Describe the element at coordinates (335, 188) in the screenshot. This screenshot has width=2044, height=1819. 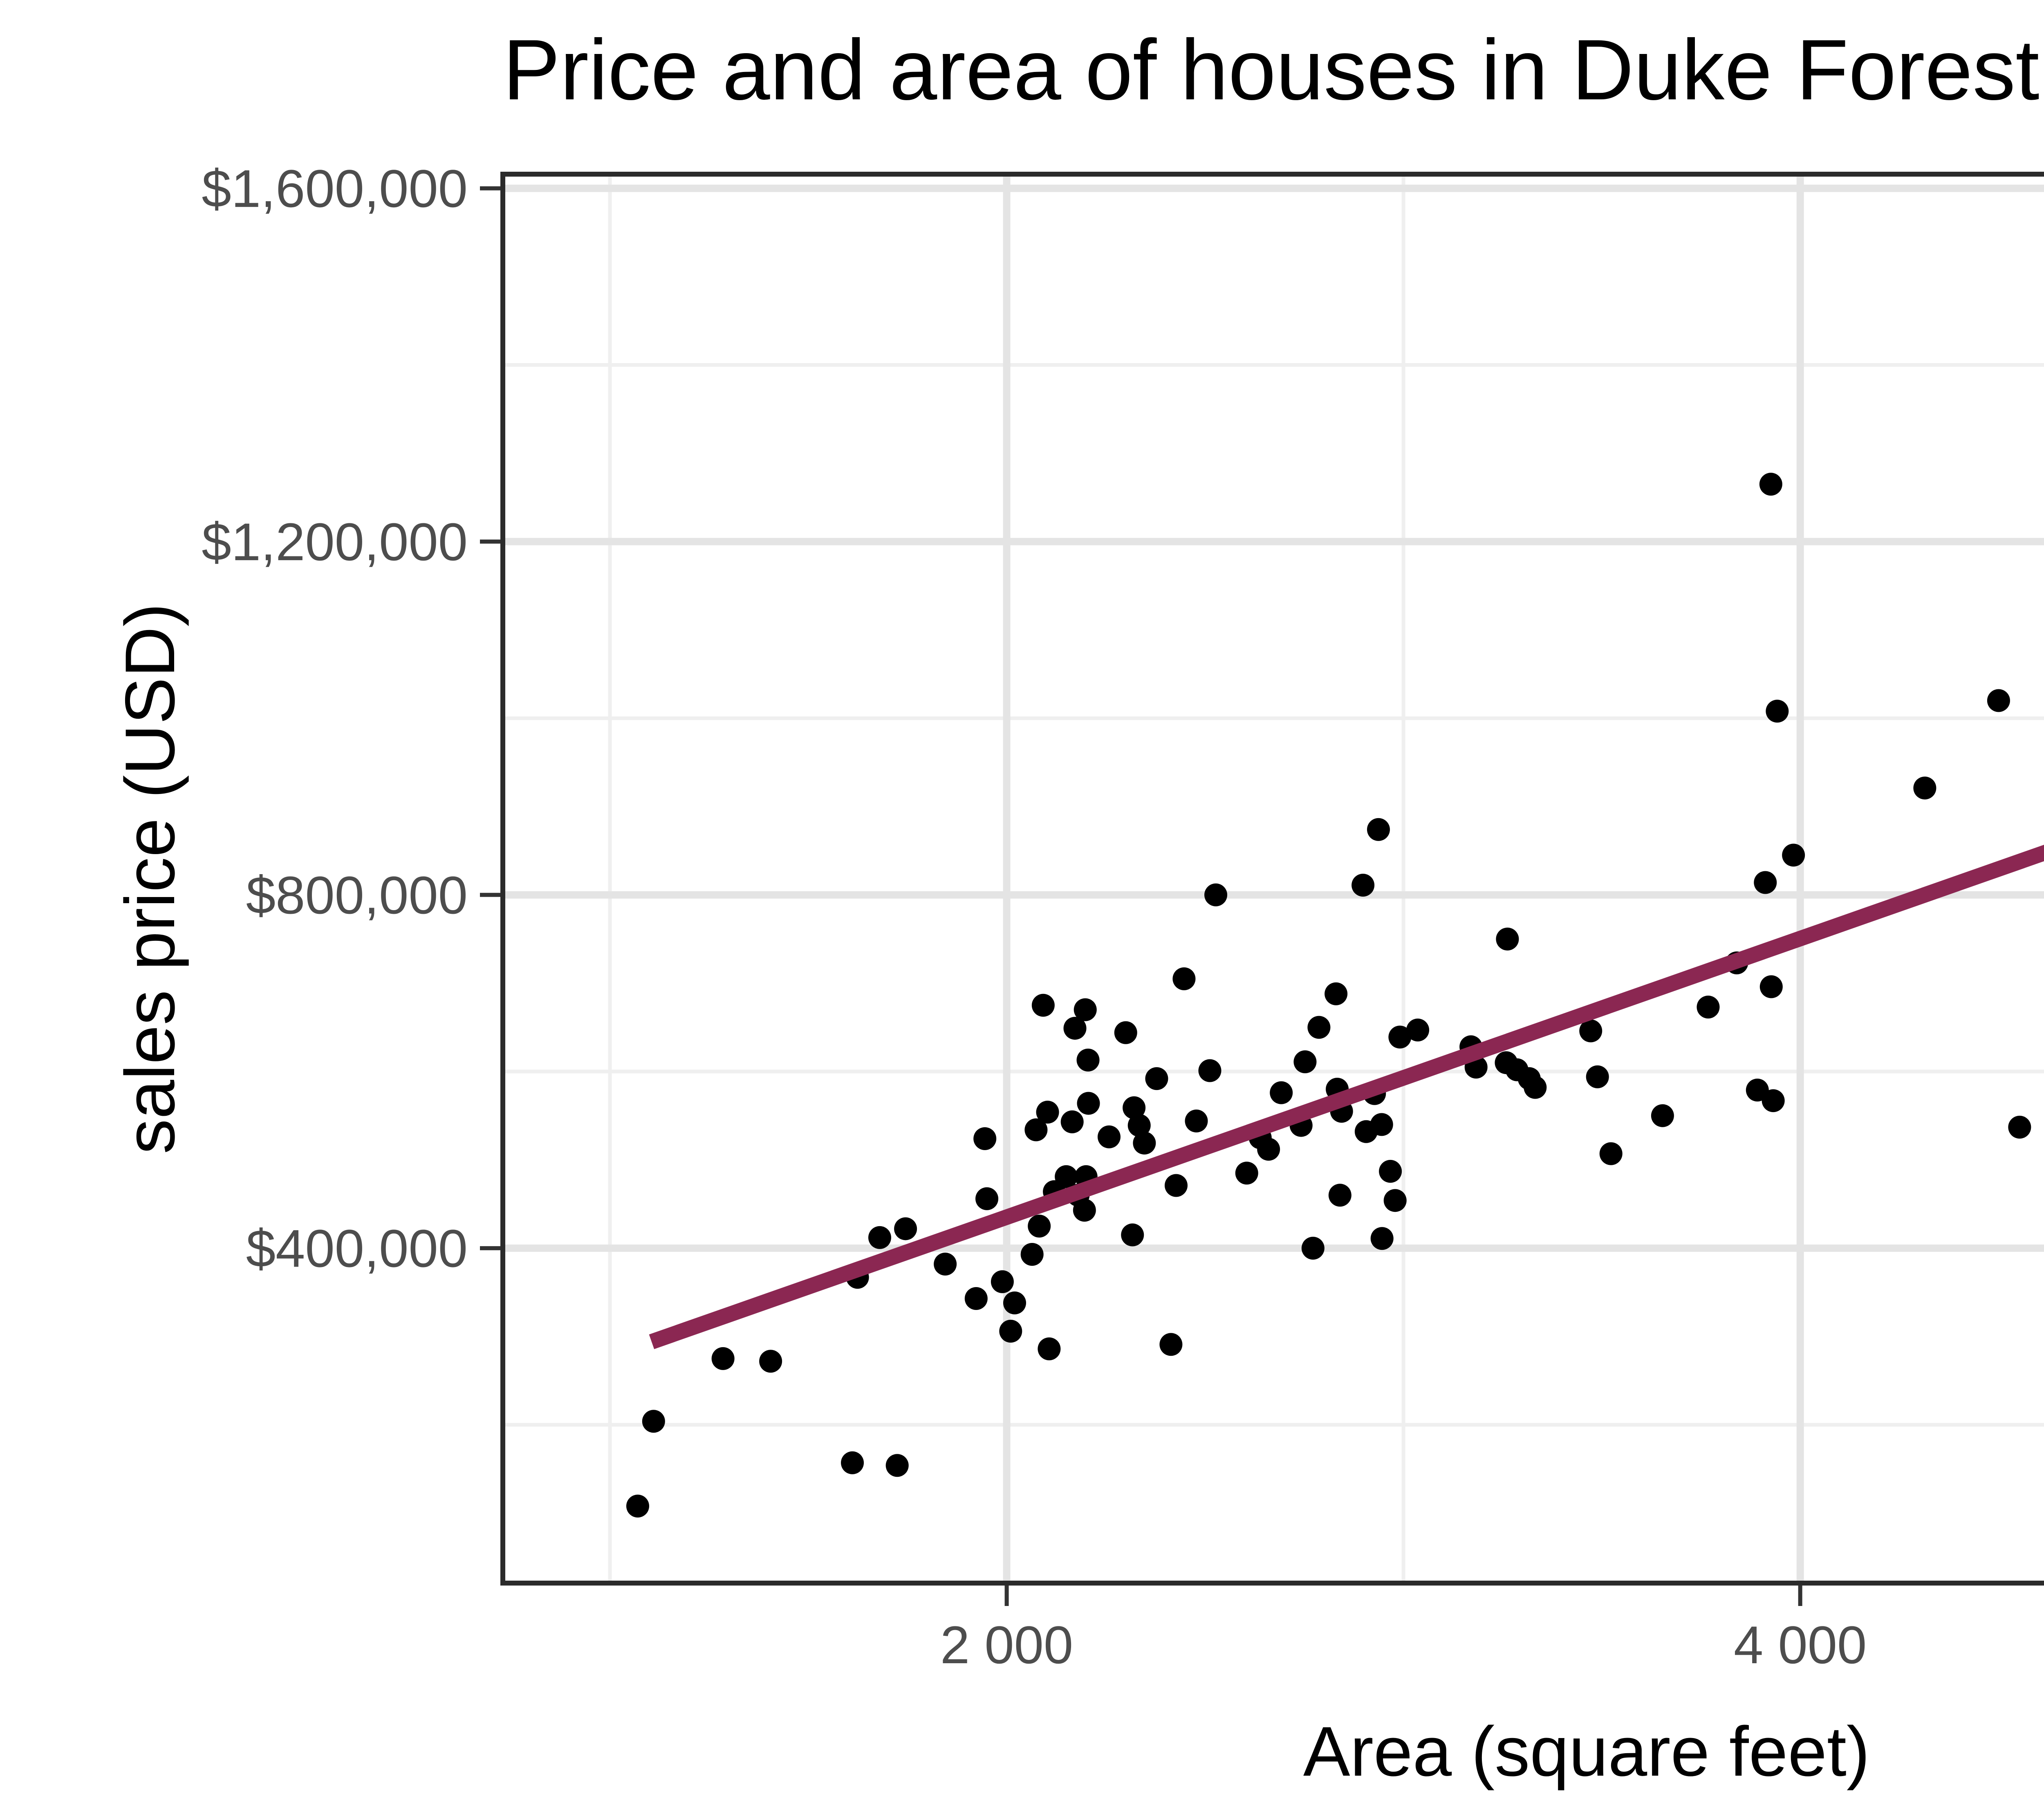
I see `y-tick-label: $1,600,000` at that location.